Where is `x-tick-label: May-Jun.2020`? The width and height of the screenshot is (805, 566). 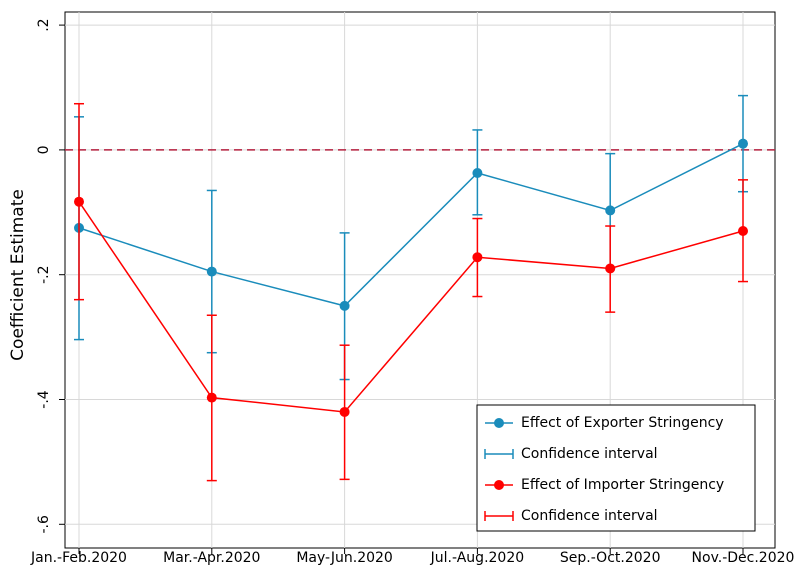 x-tick-label: May-Jun.2020 is located at coordinates (344, 558).